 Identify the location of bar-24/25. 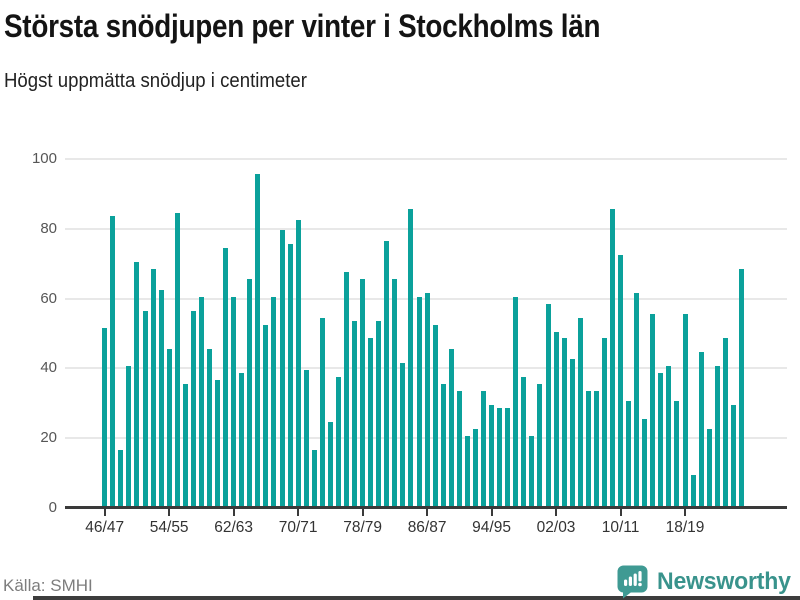
(733, 455).